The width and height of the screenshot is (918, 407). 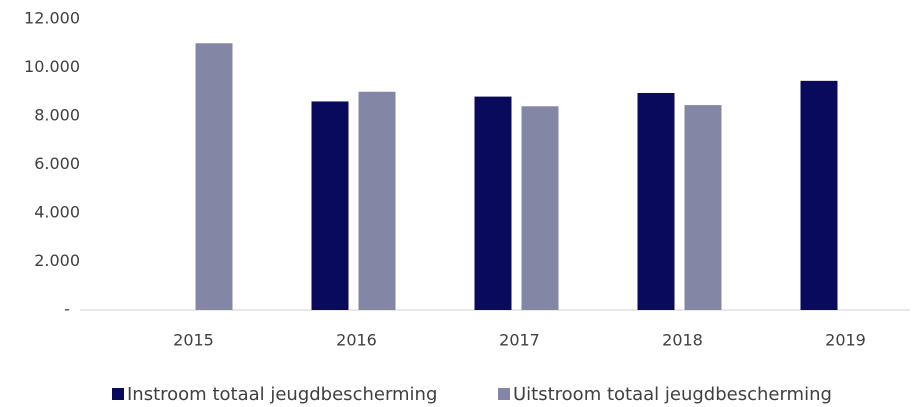 I want to click on x-tick-label: 2018, so click(x=682, y=340).